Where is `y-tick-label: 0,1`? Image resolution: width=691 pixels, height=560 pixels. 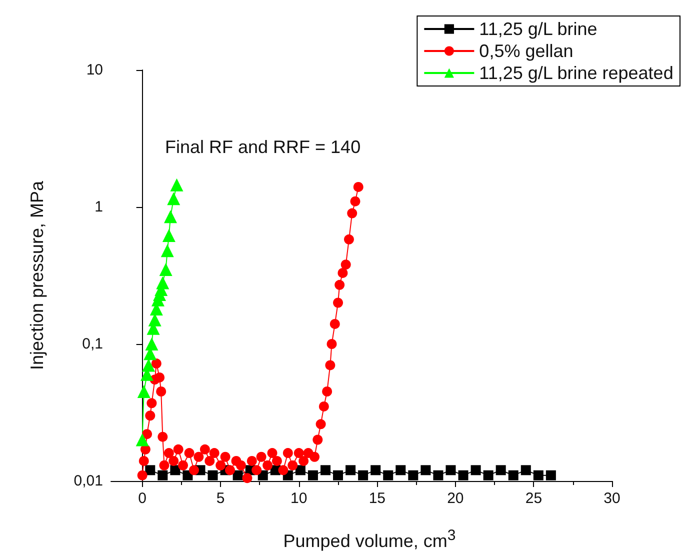
y-tick-label: 0,1 is located at coordinates (92, 344).